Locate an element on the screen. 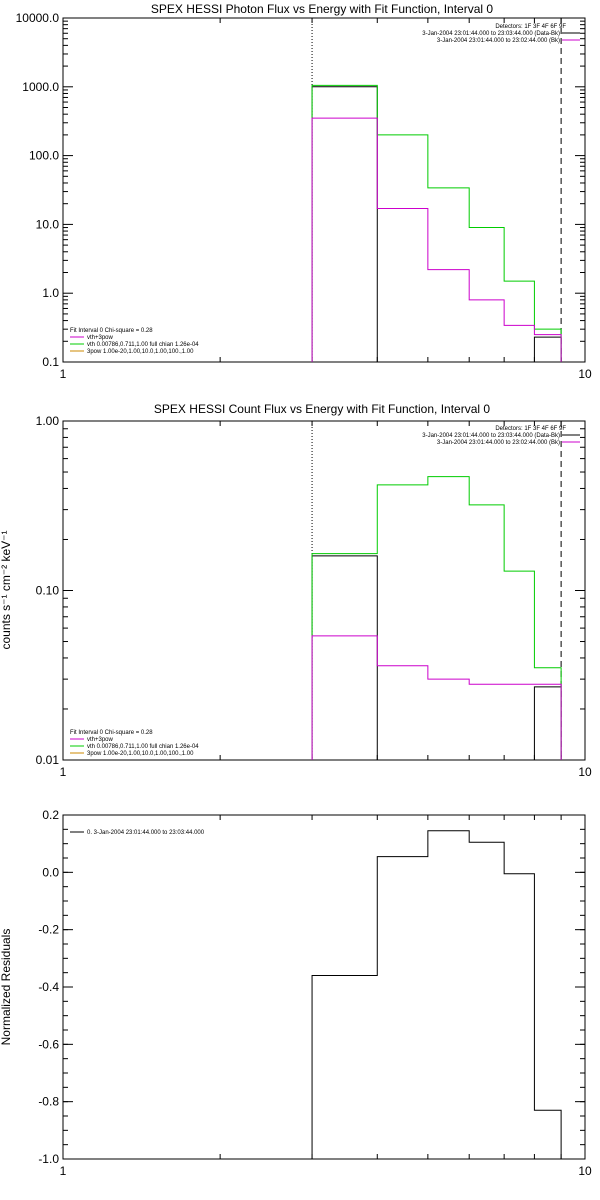 Image resolution: width=600 pixels, height=1200 pixels. y-tick-label: 1.00 is located at coordinates (48, 421).